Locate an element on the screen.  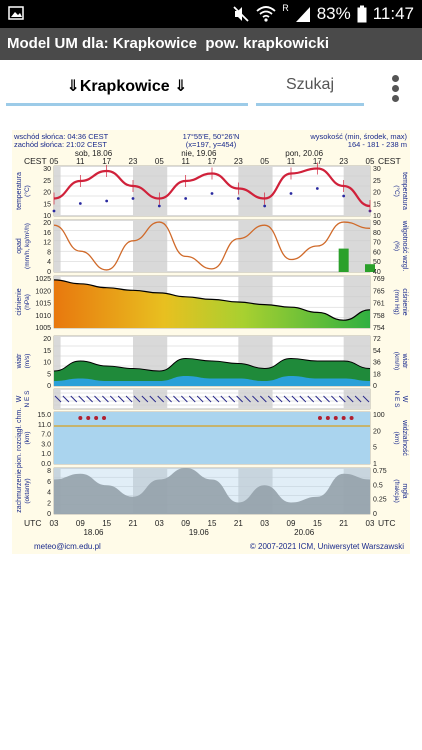
panel-right-label: widzialność is located at coordinates (404, 437).